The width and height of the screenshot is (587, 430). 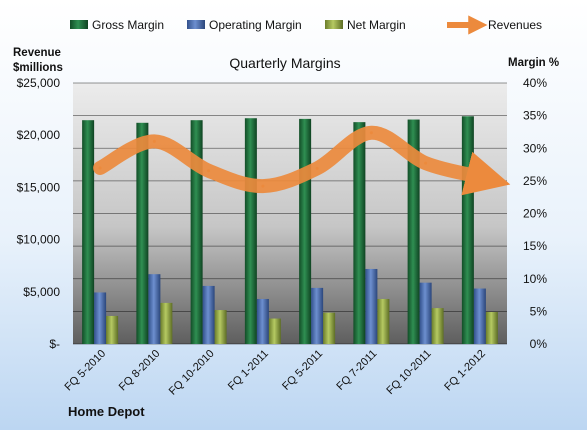 I want to click on left-axis-title-line-1: Revenue, so click(x=37, y=53).